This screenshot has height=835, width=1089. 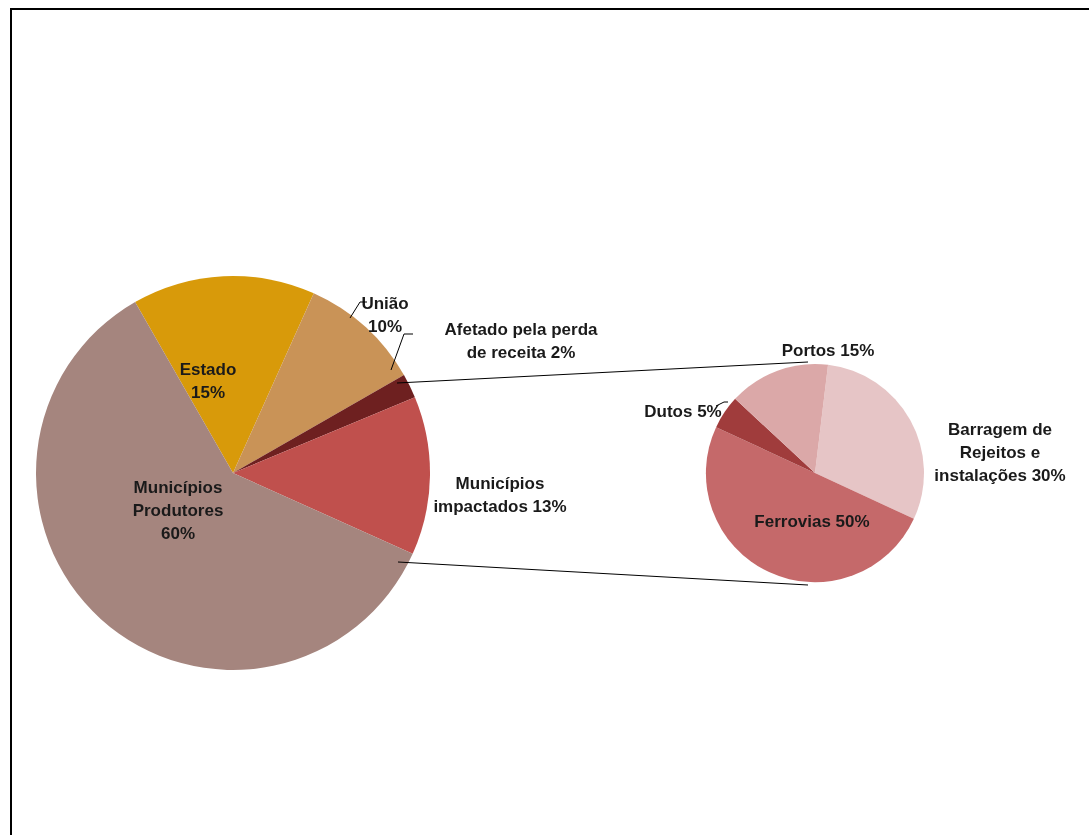 I want to click on slice-label: União, so click(x=385, y=303).